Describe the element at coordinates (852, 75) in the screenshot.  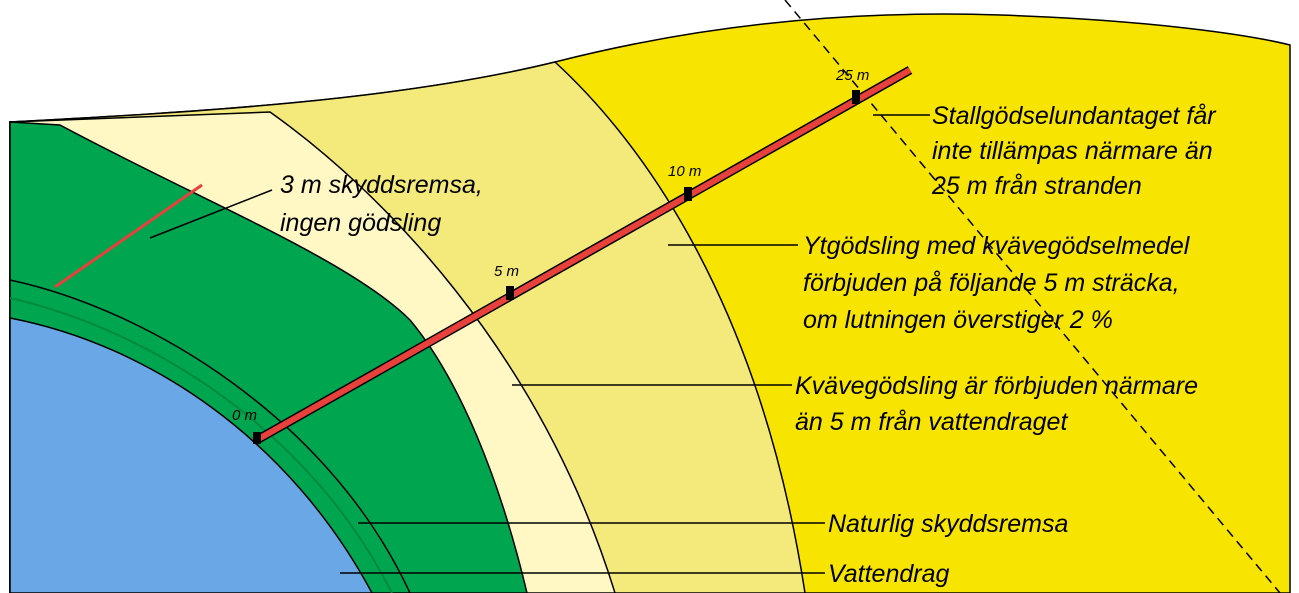
I see `distance-marker: 25 m` at that location.